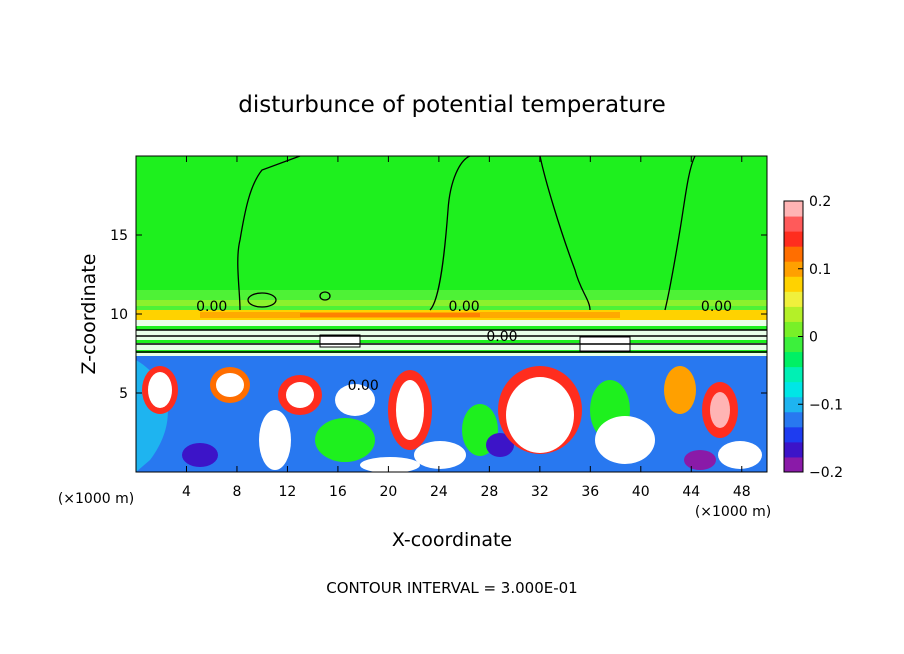 This screenshot has height=654, width=904. I want to click on contour-lines, so click(466, 233).